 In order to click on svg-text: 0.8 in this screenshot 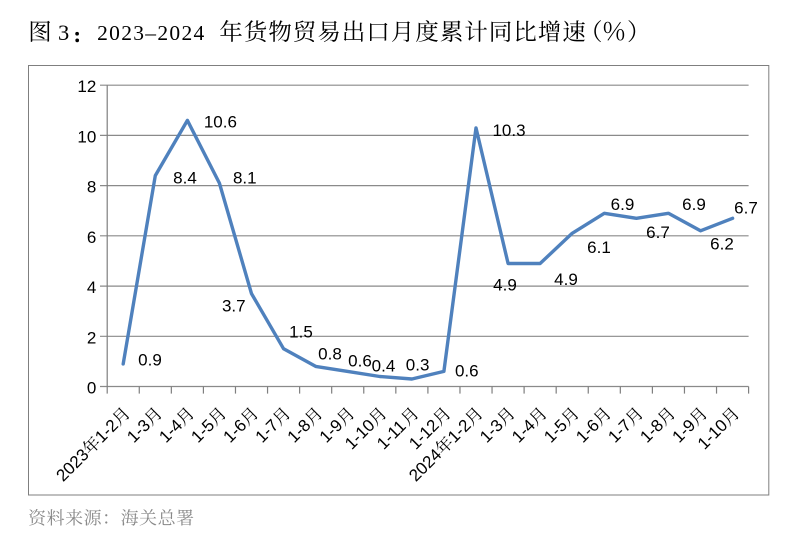, I will do `click(330, 354)`.